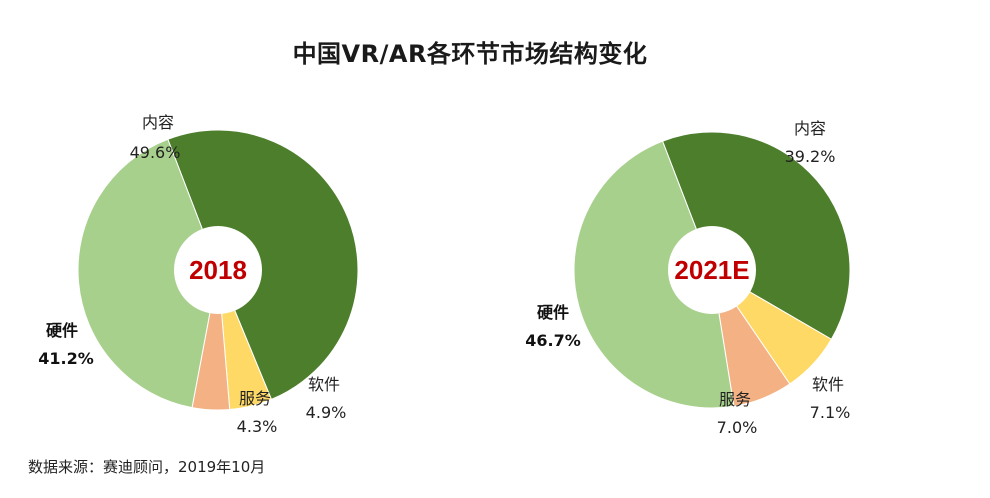 The height and width of the screenshot is (498, 990). What do you see at coordinates (324, 384) in the screenshot?
I see `slice-label-software-2018: 软件` at bounding box center [324, 384].